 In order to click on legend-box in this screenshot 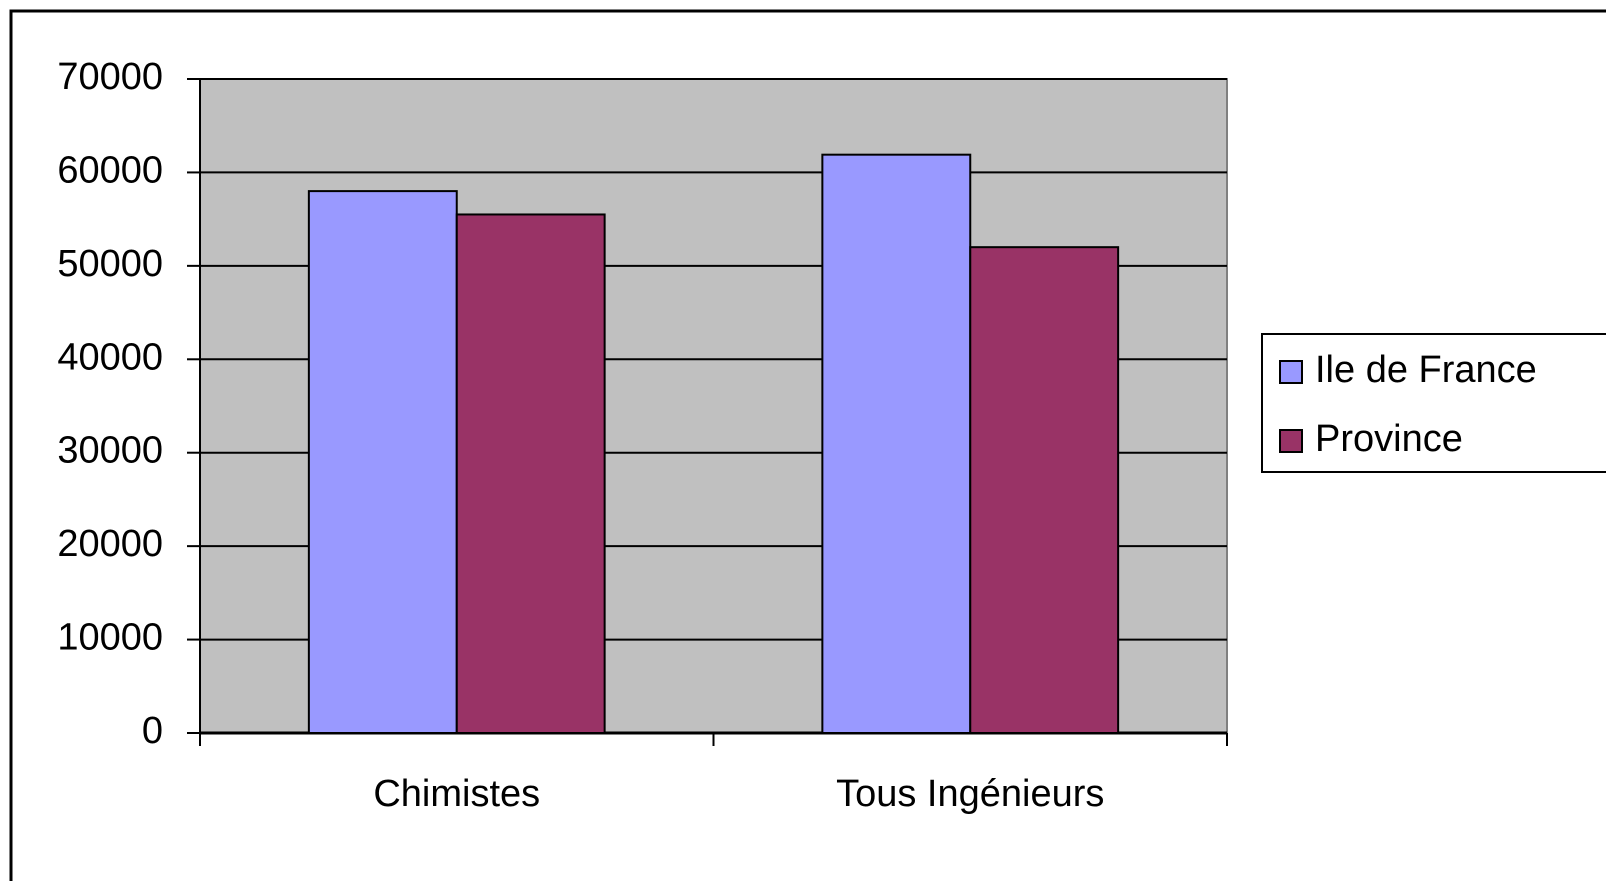, I will do `click(1433, 403)`.